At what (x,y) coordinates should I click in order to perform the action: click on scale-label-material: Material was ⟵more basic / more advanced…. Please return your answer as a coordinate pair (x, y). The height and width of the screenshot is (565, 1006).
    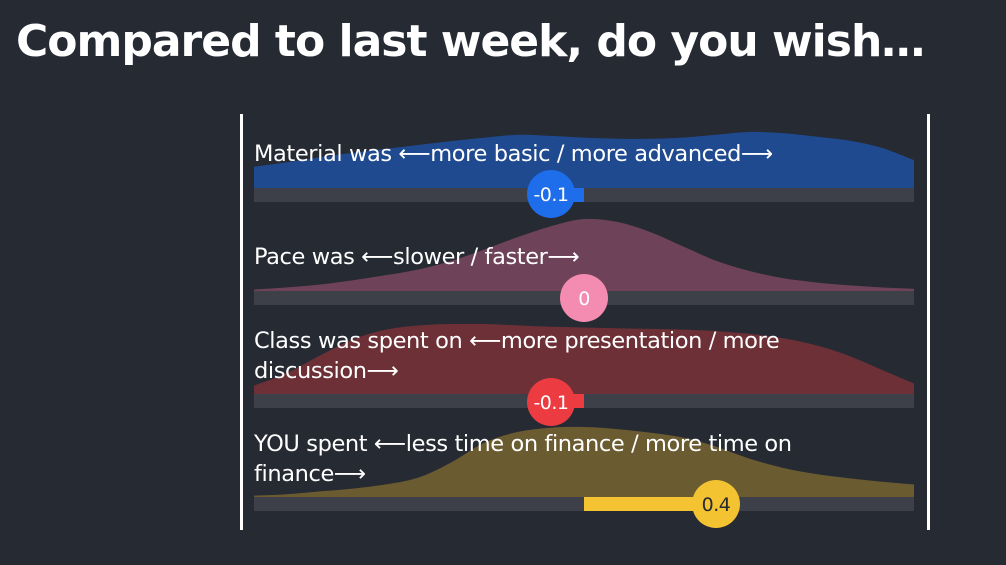
    Looking at the image, I should click on (513, 154).